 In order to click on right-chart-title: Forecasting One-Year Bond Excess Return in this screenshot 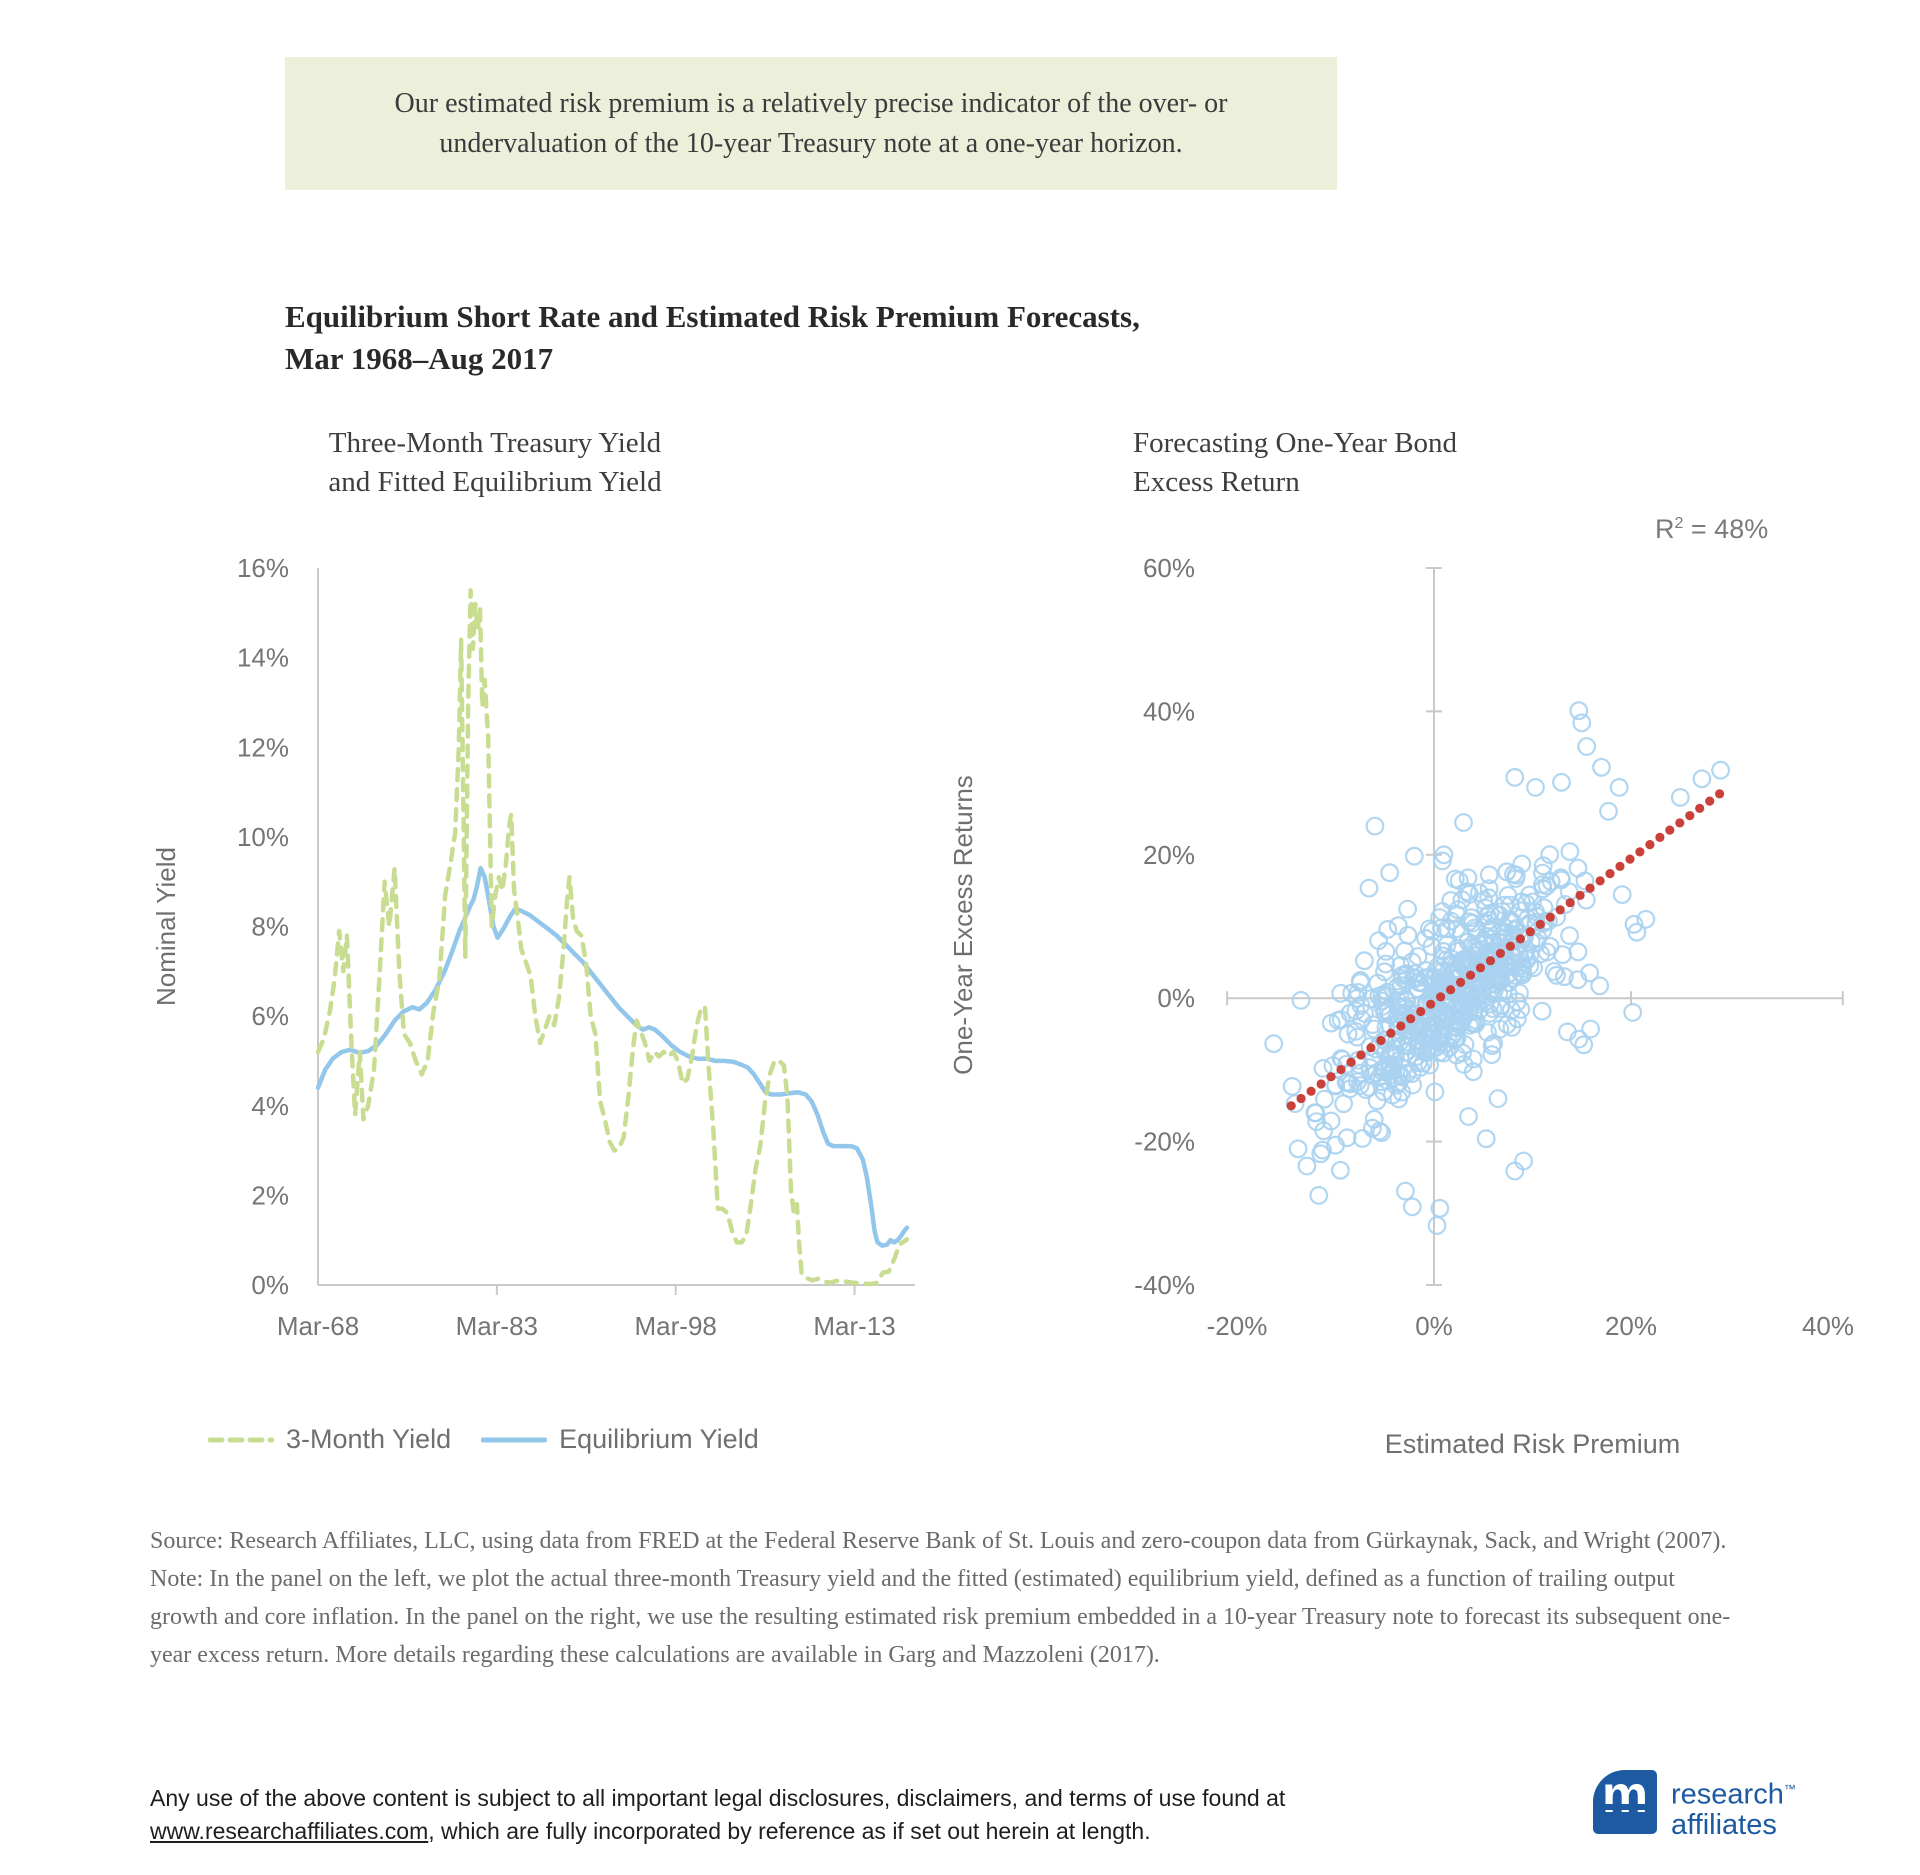, I will do `click(1295, 462)`.